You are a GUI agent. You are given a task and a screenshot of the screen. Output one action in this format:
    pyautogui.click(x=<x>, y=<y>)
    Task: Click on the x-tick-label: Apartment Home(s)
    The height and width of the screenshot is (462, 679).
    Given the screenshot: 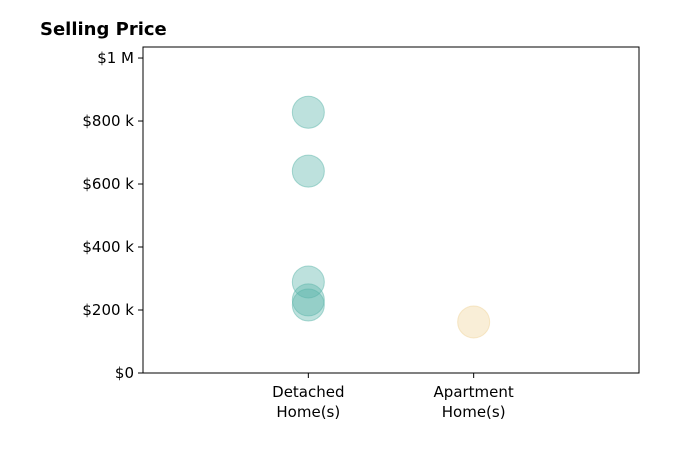 What is the action you would take?
    pyautogui.click(x=474, y=402)
    